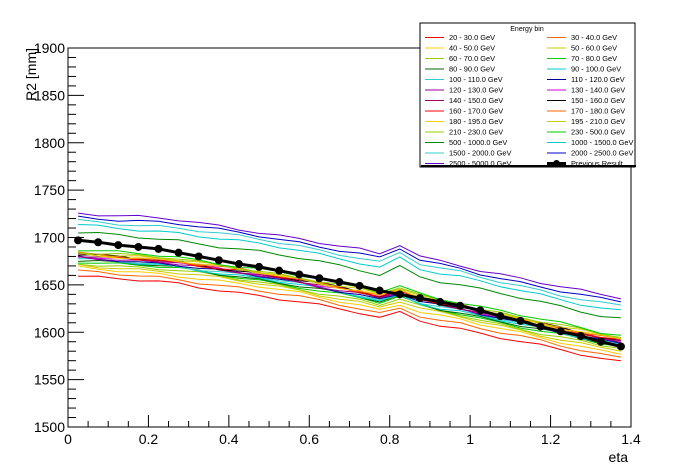 This screenshot has height=474, width=698. Describe the element at coordinates (594, 58) in the screenshot. I see `legend-entry-label: 70 - 80.0 GeV` at that location.